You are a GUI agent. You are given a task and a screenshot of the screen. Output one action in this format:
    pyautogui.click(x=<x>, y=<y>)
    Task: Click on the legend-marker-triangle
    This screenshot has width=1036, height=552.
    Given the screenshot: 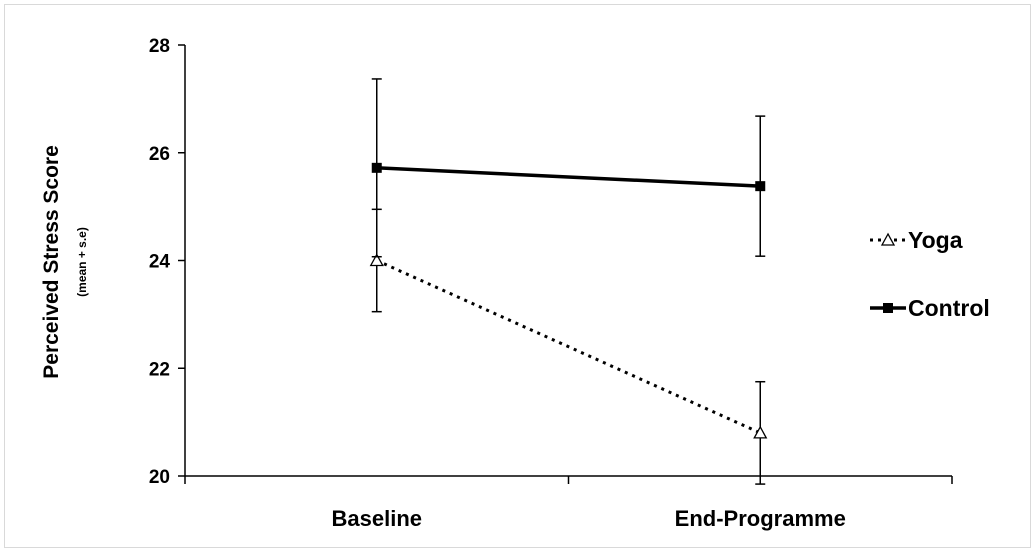 What is the action you would take?
    pyautogui.click(x=888, y=239)
    